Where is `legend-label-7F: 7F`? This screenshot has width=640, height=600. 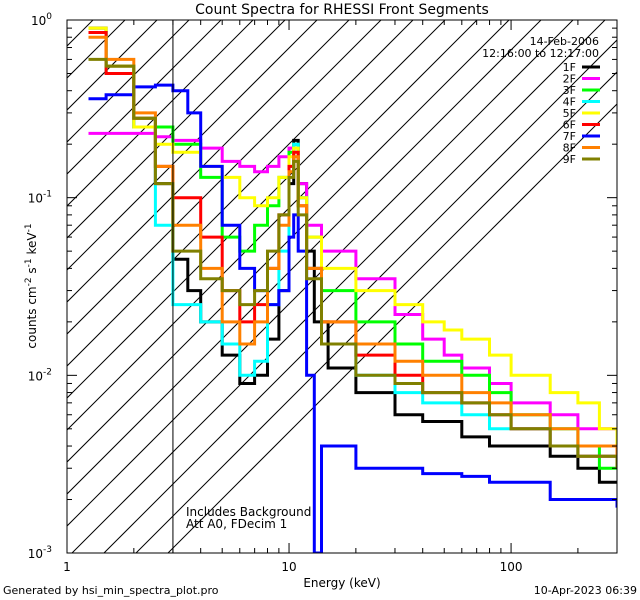
legend-label-7F: 7F is located at coordinates (569, 136).